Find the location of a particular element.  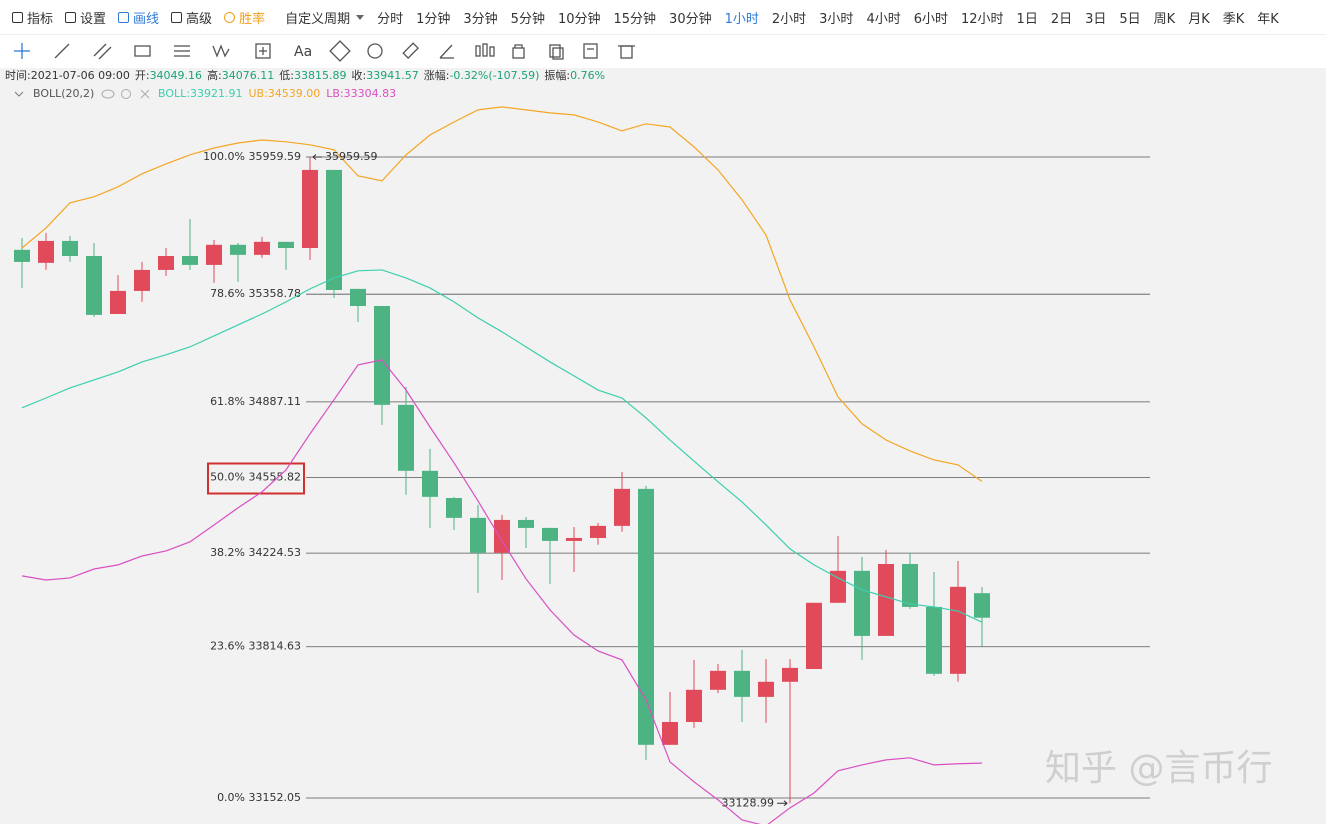

period-button: 1小时 is located at coordinates (741, 19).